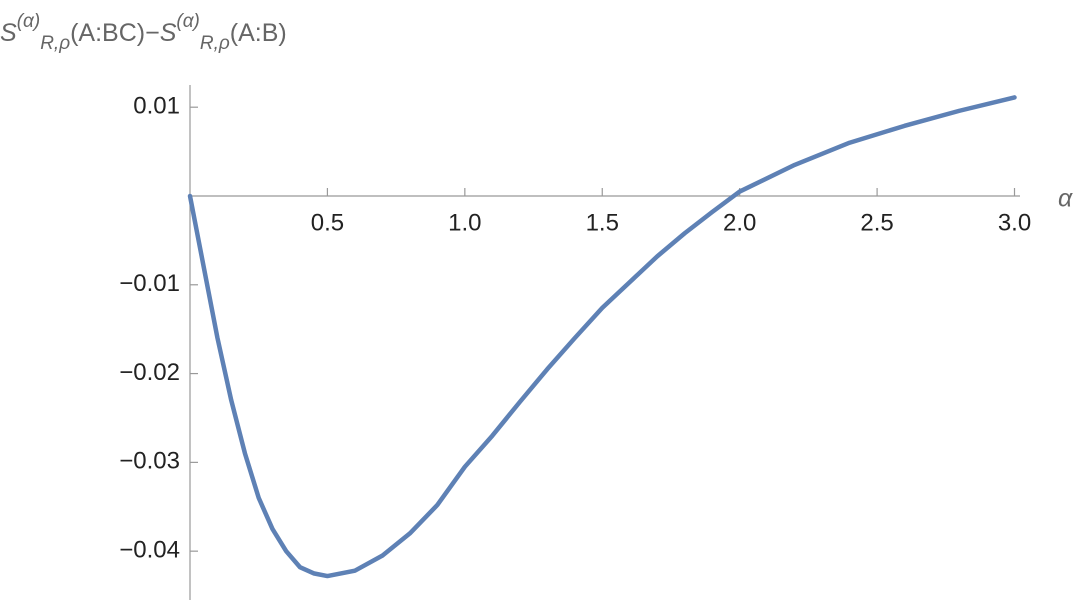 The image size is (1080, 606). Describe the element at coordinates (149, 283) in the screenshot. I see `y-tick-label: −0.01` at that location.